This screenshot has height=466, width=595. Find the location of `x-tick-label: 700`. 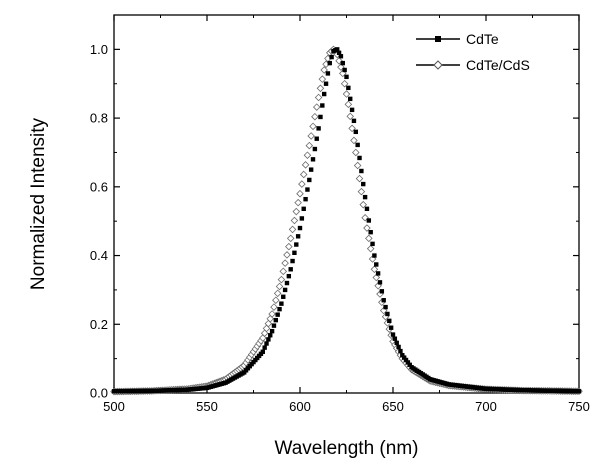

x-tick-label: 700 is located at coordinates (486, 406).